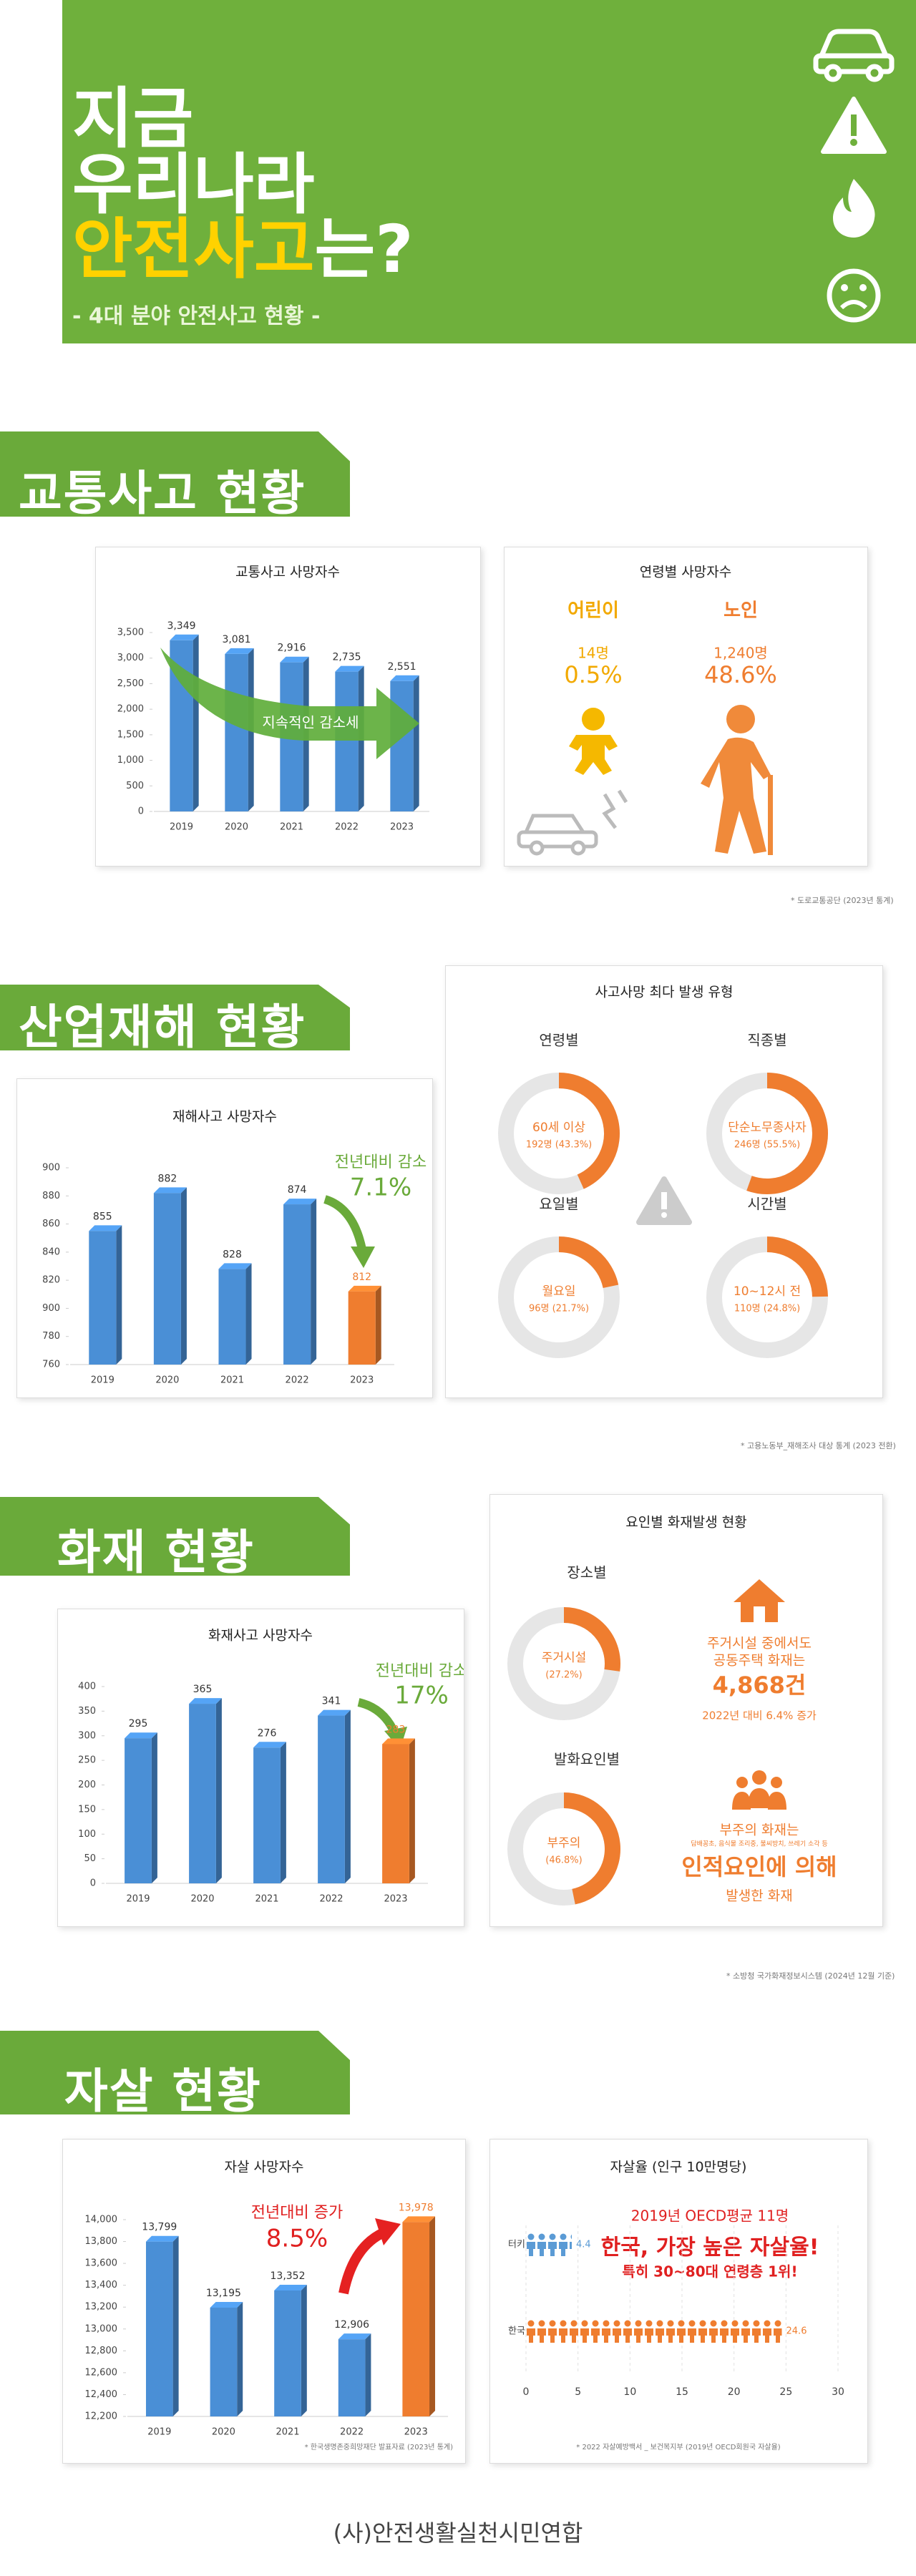  I want to click on y-tick-label: 860, so click(51, 1224).